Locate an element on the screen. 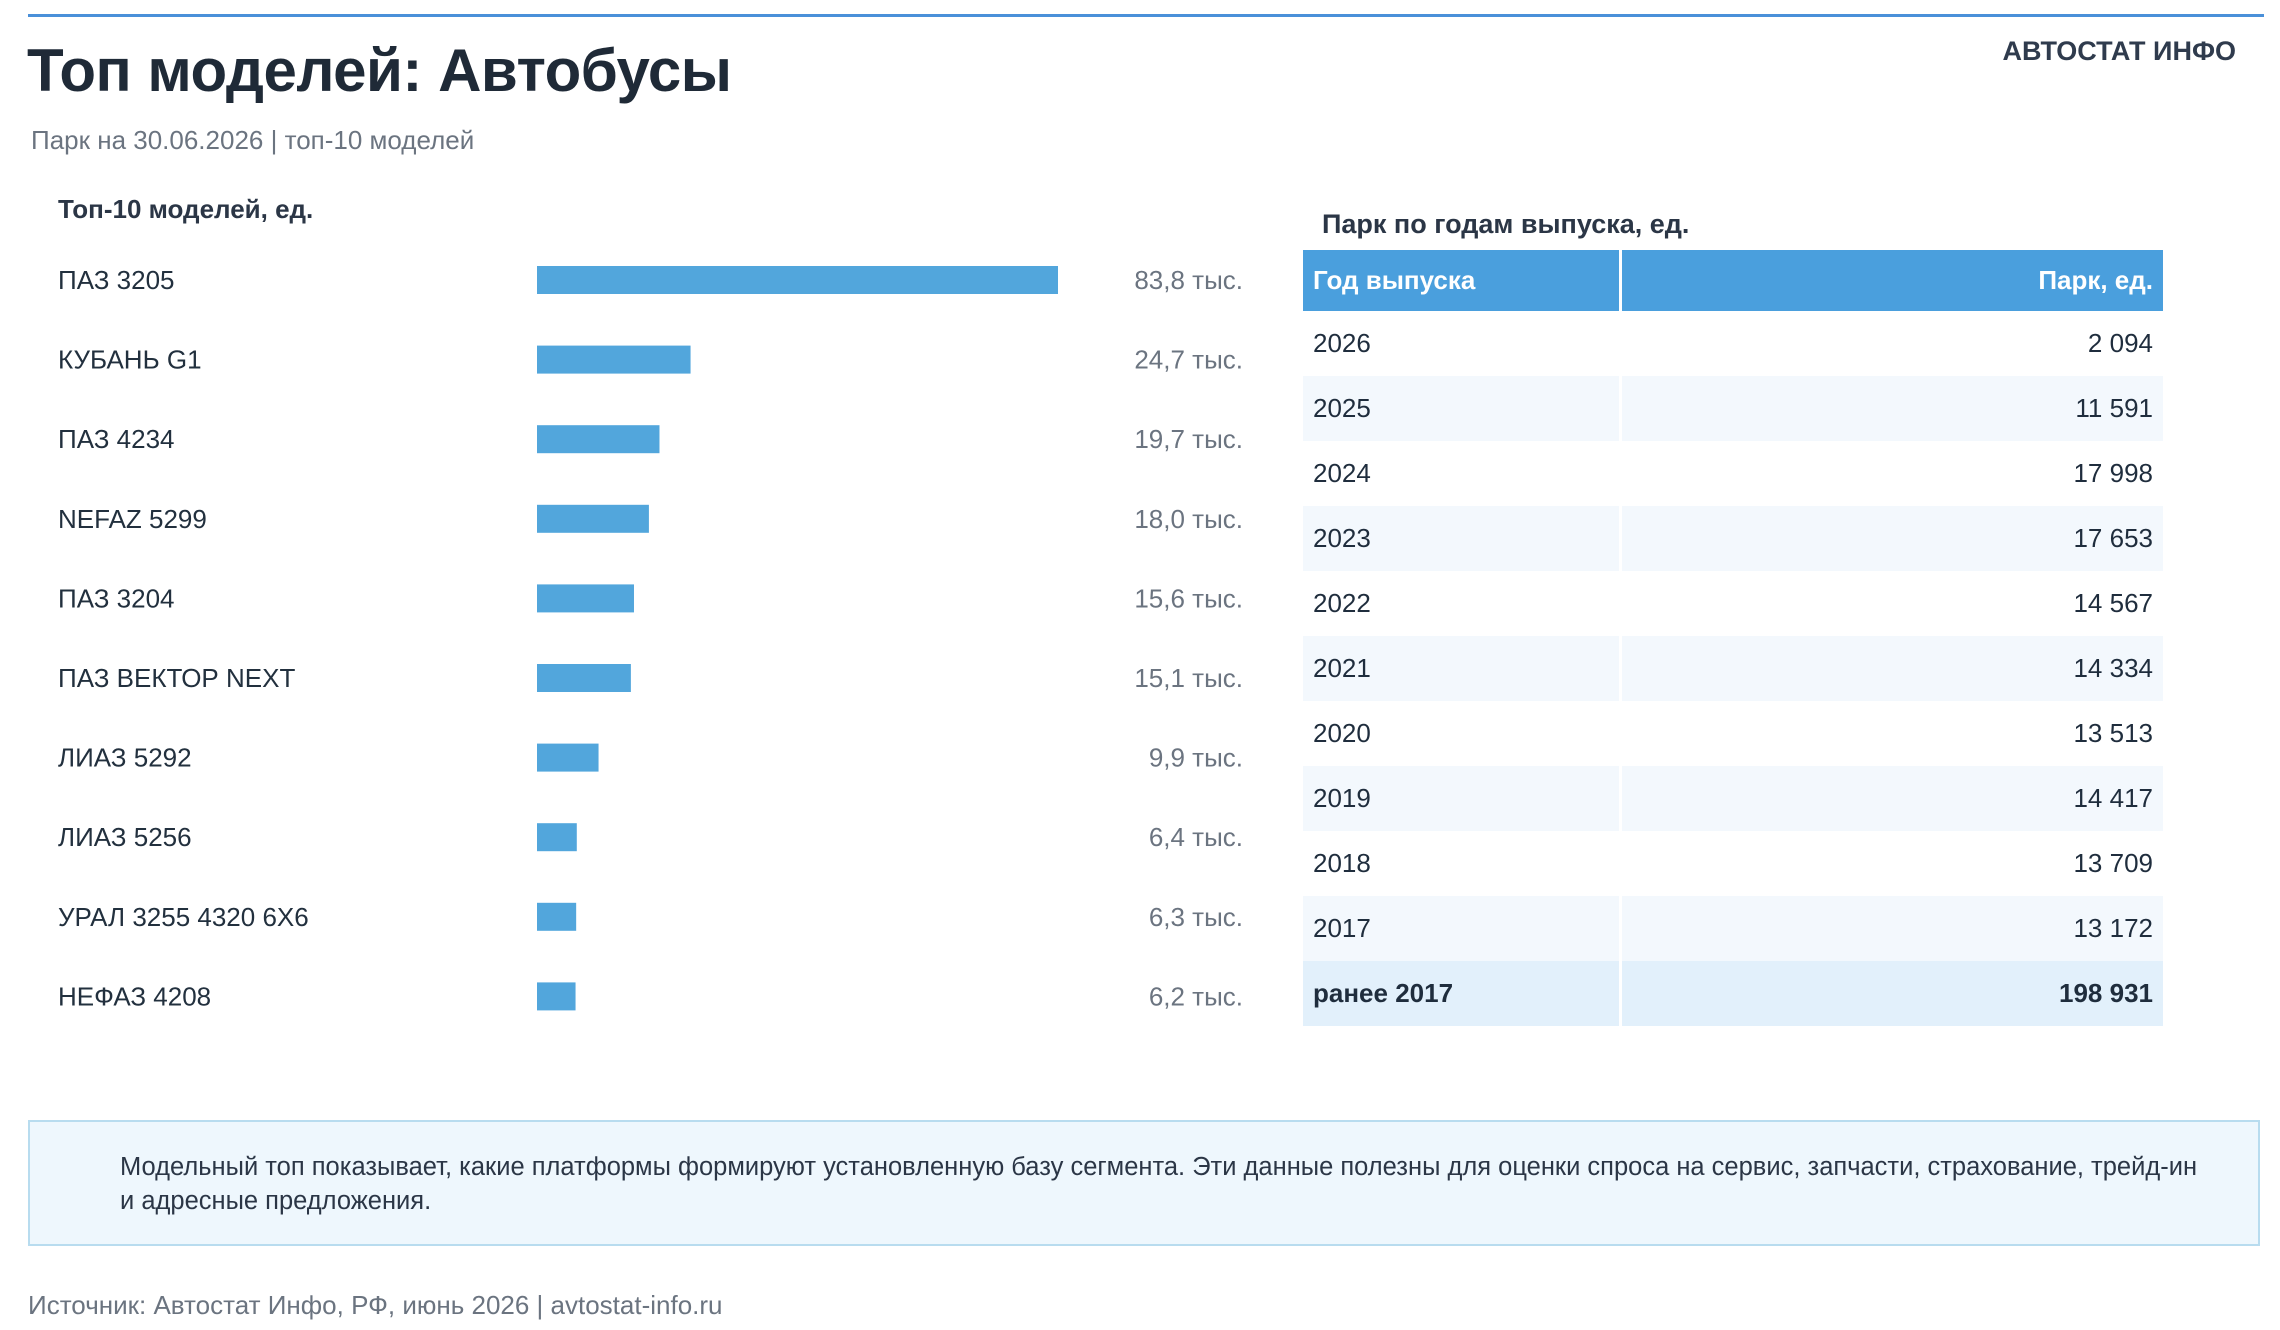 The height and width of the screenshot is (1330, 2280). table-row: 2023 17 653 is located at coordinates (1733, 538).